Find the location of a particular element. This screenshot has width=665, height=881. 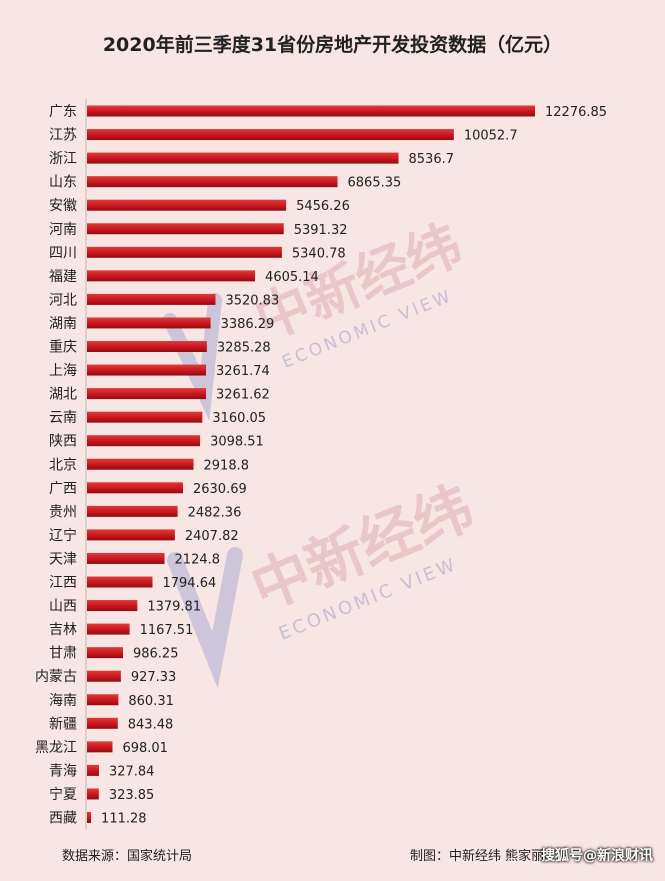

chart-title: 2020年前三季度31省份房地产开发投资数据（亿元） is located at coordinates (332, 45).